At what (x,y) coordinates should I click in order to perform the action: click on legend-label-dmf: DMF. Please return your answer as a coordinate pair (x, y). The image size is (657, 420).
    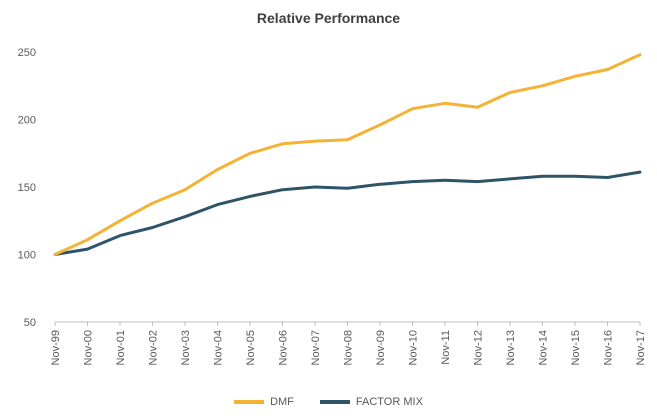
    Looking at the image, I should click on (282, 402).